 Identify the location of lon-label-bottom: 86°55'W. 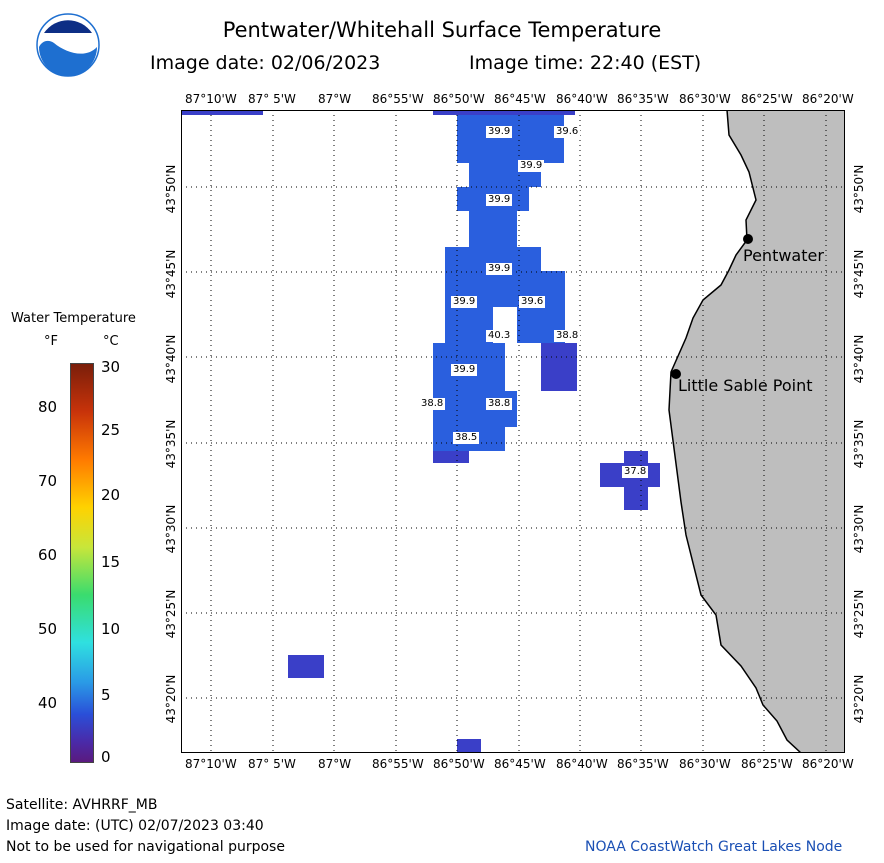
(398, 764).